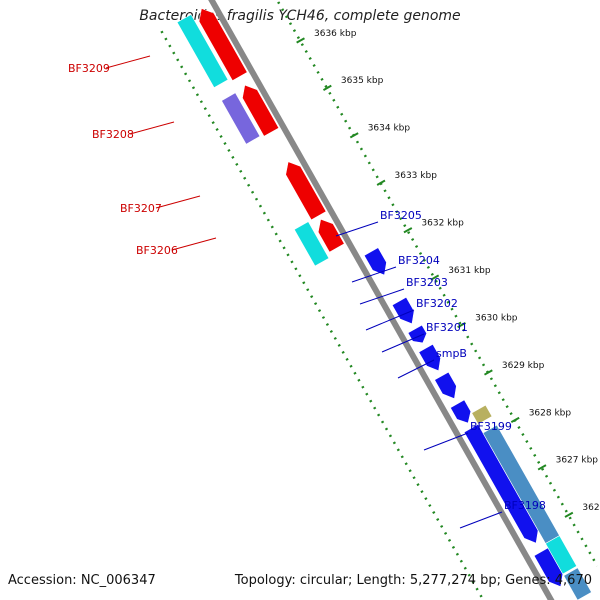  What do you see at coordinates (401, 215) in the screenshot?
I see `gene-label-forward: BF3205` at bounding box center [401, 215].